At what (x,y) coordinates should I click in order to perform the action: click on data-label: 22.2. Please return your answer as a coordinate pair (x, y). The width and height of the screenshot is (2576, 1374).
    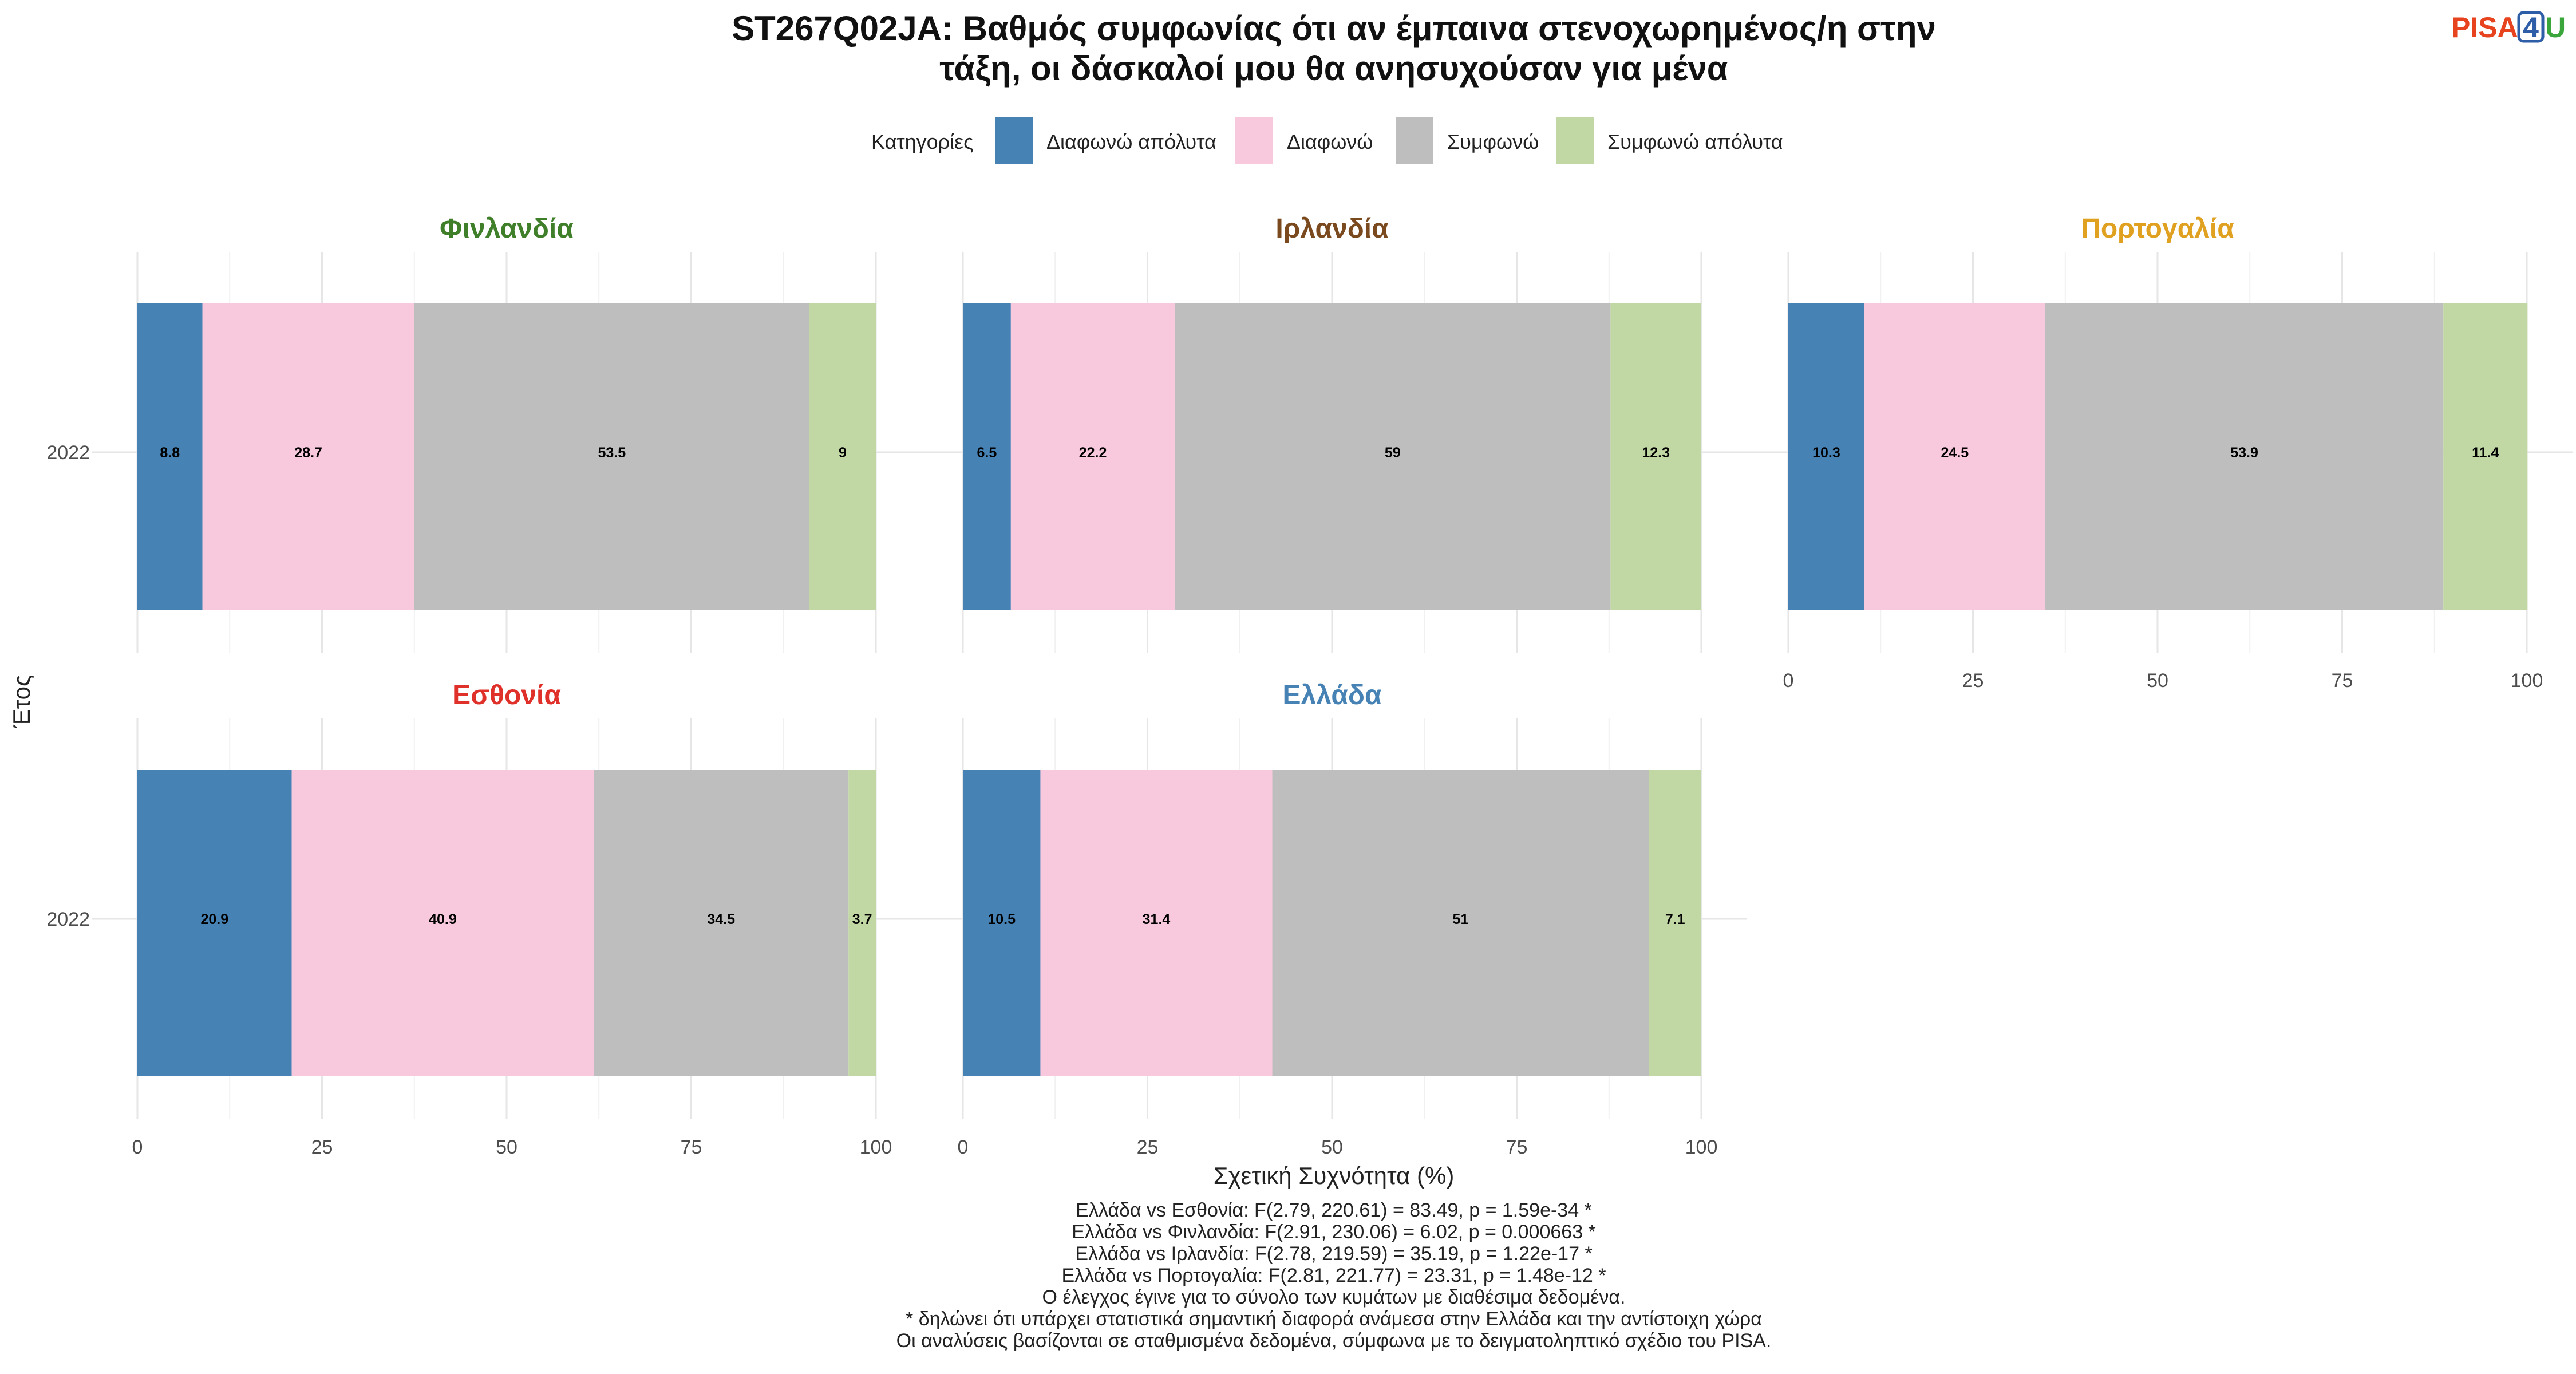
    Looking at the image, I should click on (1093, 453).